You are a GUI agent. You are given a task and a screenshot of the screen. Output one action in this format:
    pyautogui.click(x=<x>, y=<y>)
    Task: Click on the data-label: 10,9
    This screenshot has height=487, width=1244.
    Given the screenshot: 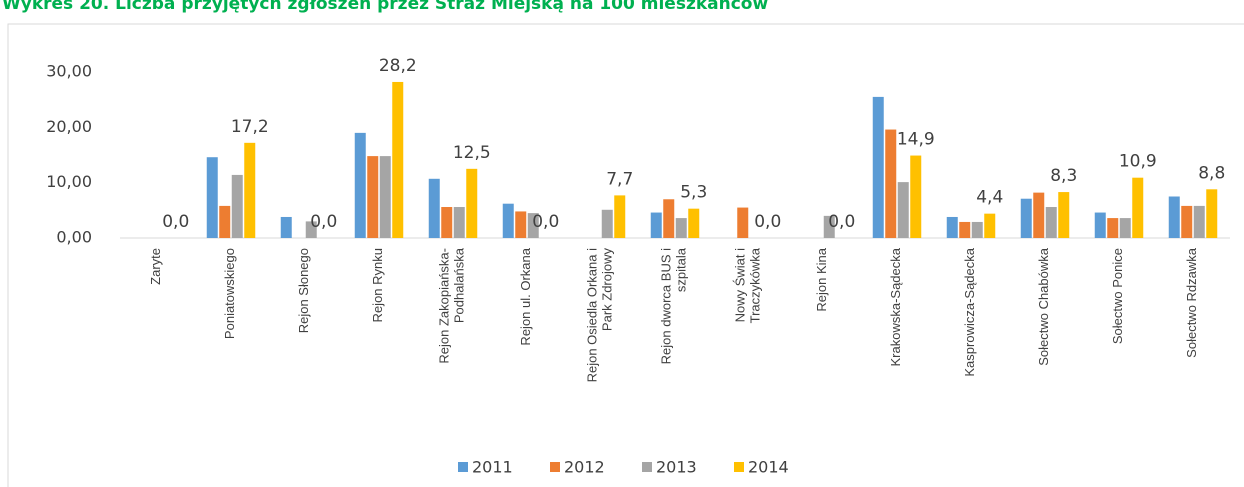 What is the action you would take?
    pyautogui.click(x=1138, y=162)
    